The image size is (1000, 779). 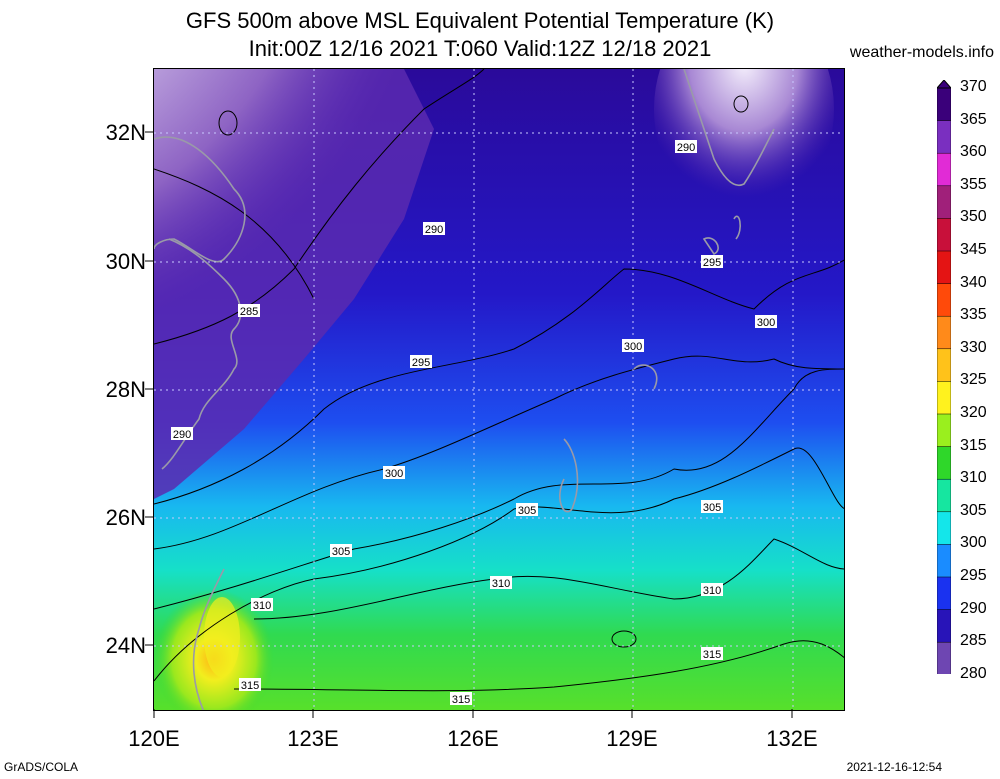 I want to click on colorbar-label: 300, so click(x=973, y=543).